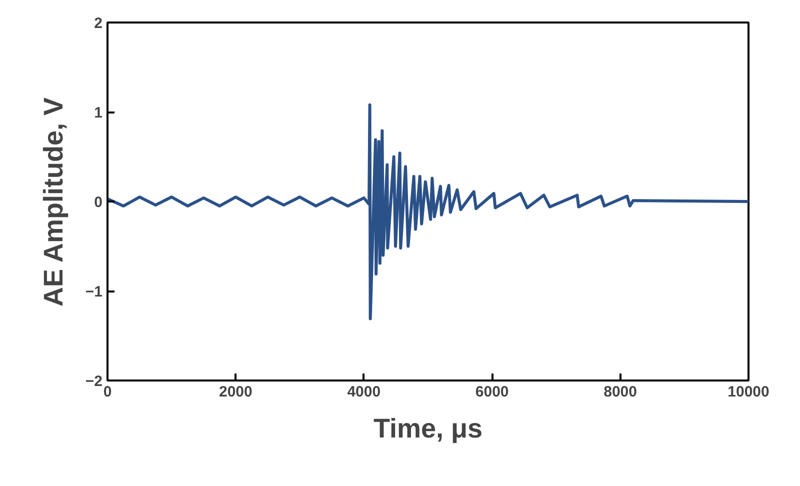  What do you see at coordinates (620, 392) in the screenshot?
I see `x-tick-label: 8000` at bounding box center [620, 392].